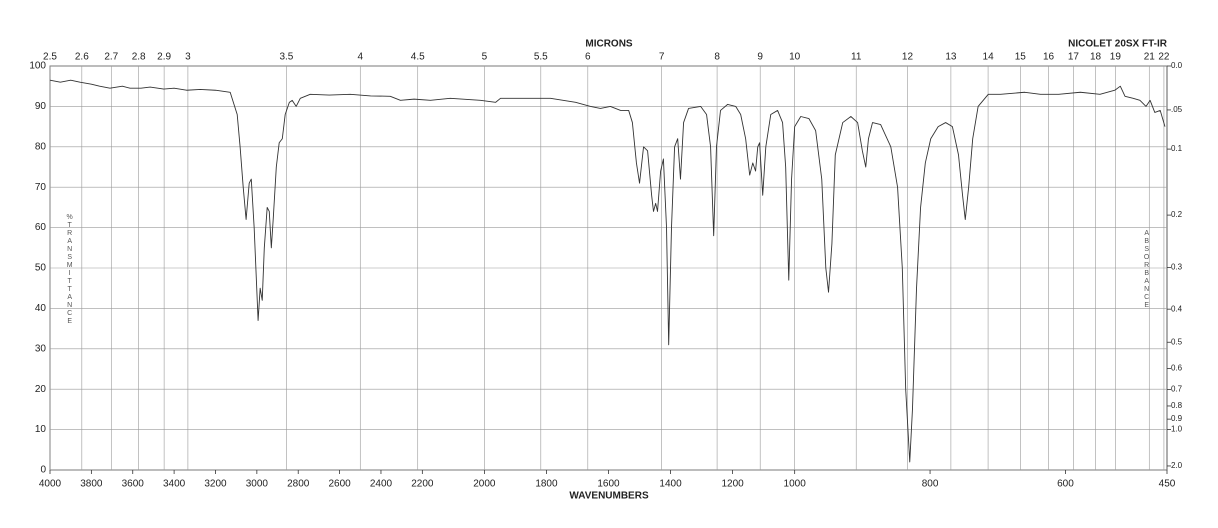 The height and width of the screenshot is (528, 1218). I want to click on y-tick-label: 100, so click(37, 66).